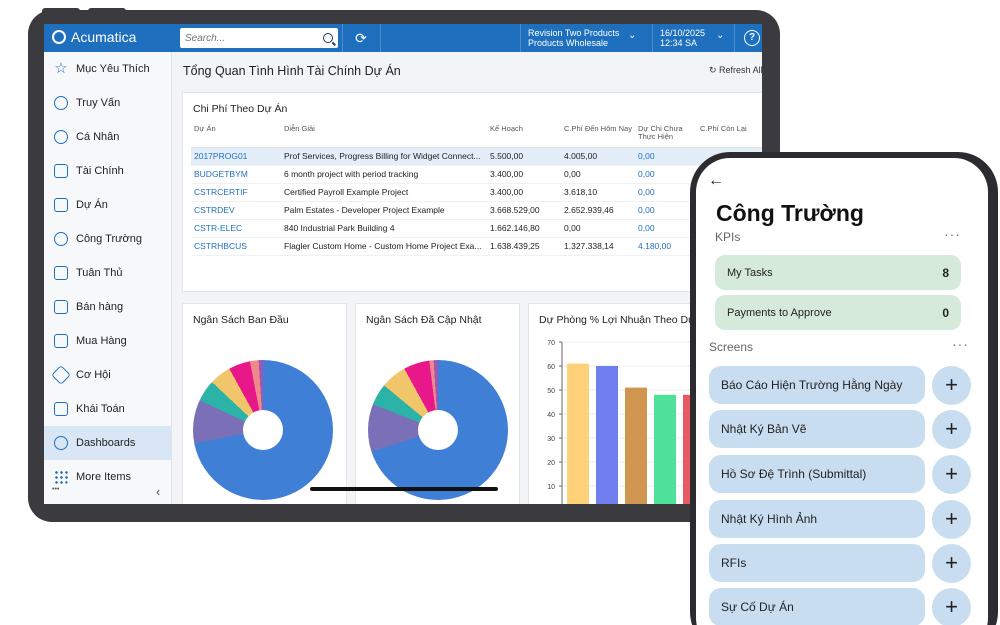  I want to click on sidebar-item-finance: Tài Chính, so click(108, 171).